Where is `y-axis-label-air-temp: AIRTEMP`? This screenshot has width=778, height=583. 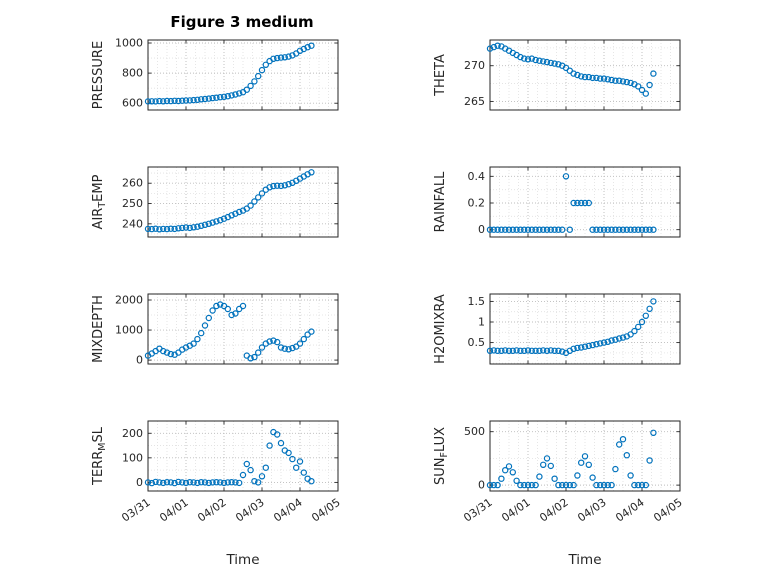 y-axis-label-air-temp: AIRTEMP is located at coordinates (99, 201).